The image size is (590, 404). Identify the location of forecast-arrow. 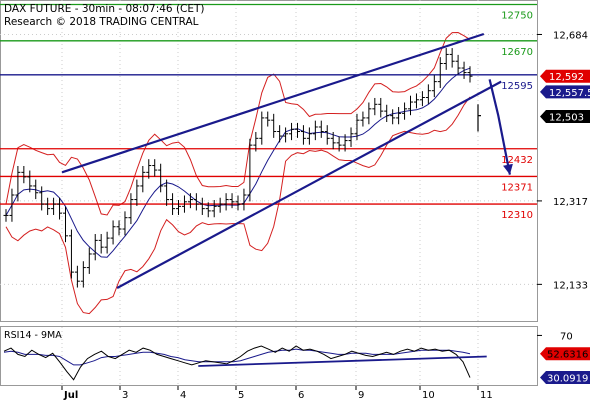
(500, 127).